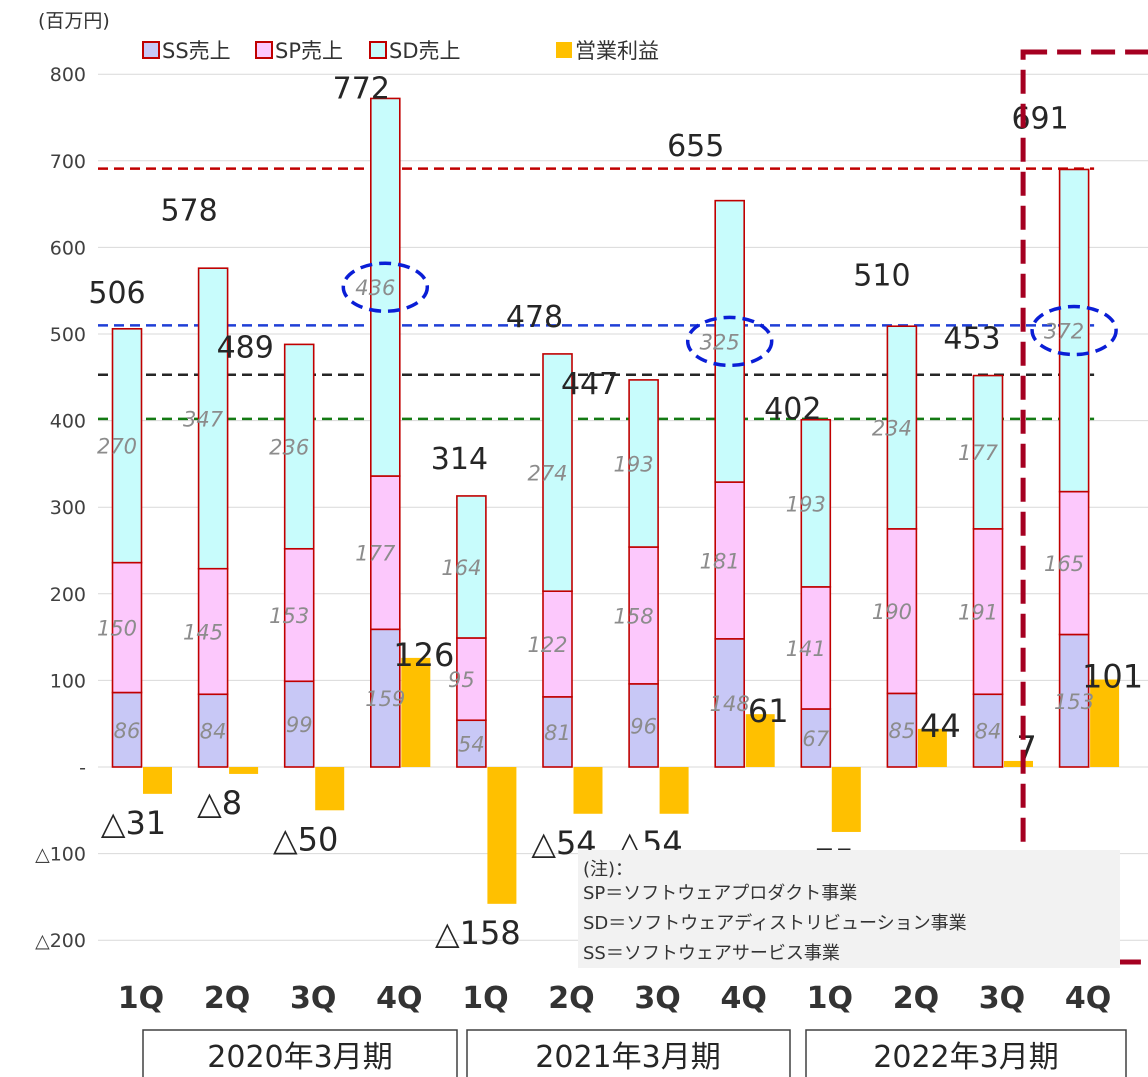  What do you see at coordinates (815, 739) in the screenshot?
I see `segment-label-ss: 67` at bounding box center [815, 739].